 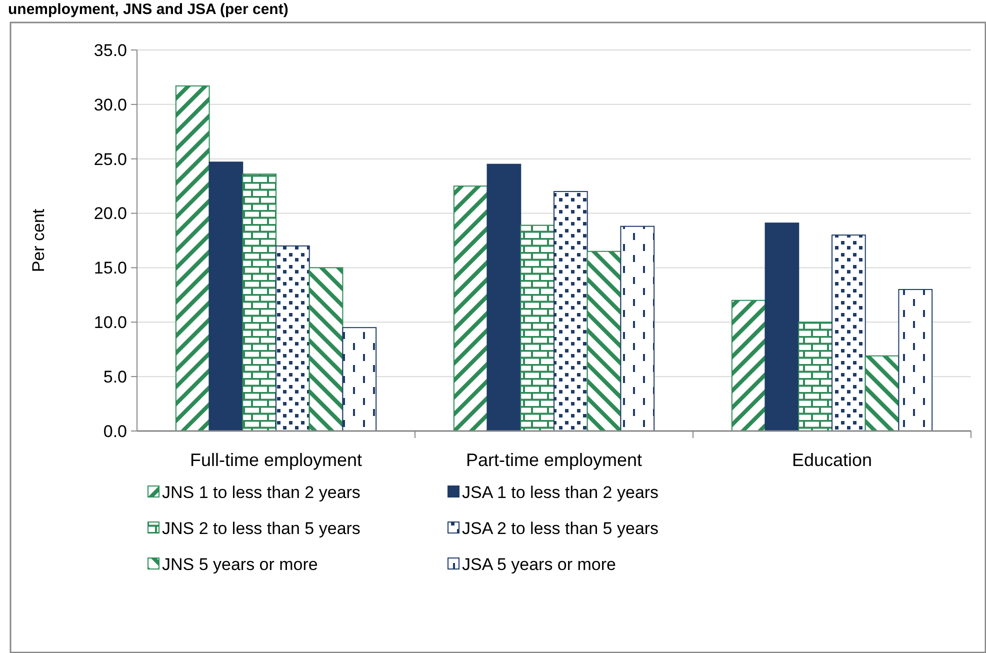 I want to click on legend-label: JSA 5 years or more, so click(x=539, y=564).